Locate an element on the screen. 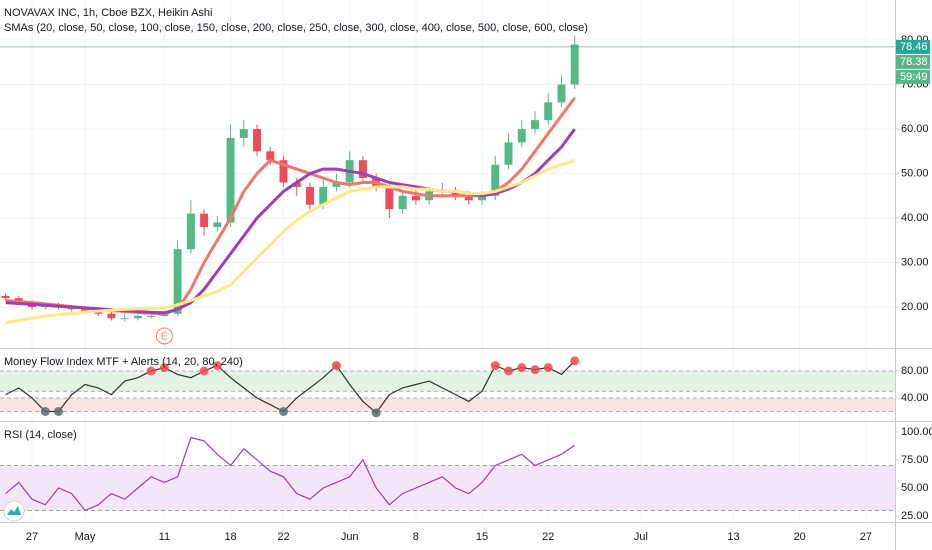 The height and width of the screenshot is (550, 932). close-price-label: 78.38 is located at coordinates (914, 62).